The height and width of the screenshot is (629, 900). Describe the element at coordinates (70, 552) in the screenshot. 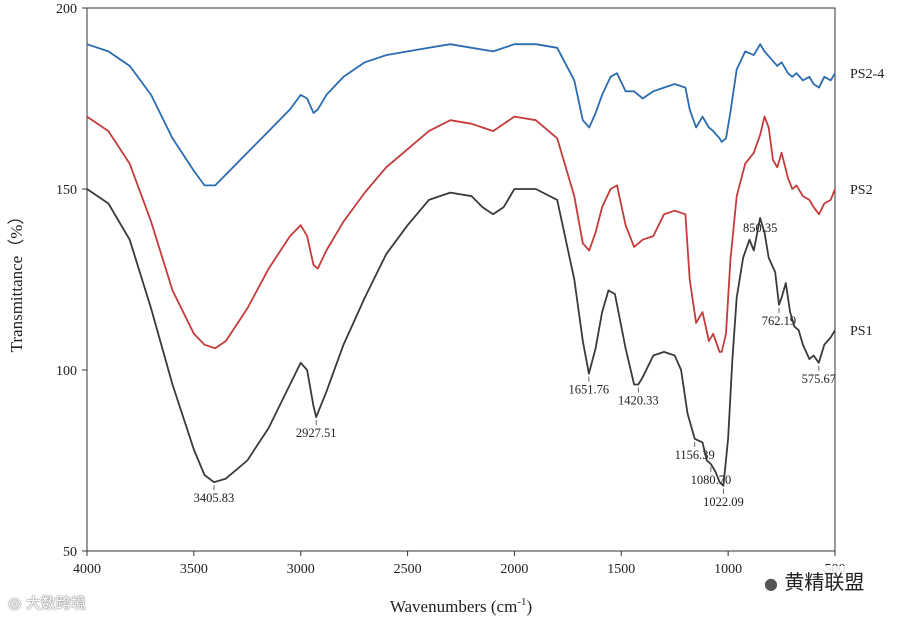

I see `y-tick-label: 50` at that location.